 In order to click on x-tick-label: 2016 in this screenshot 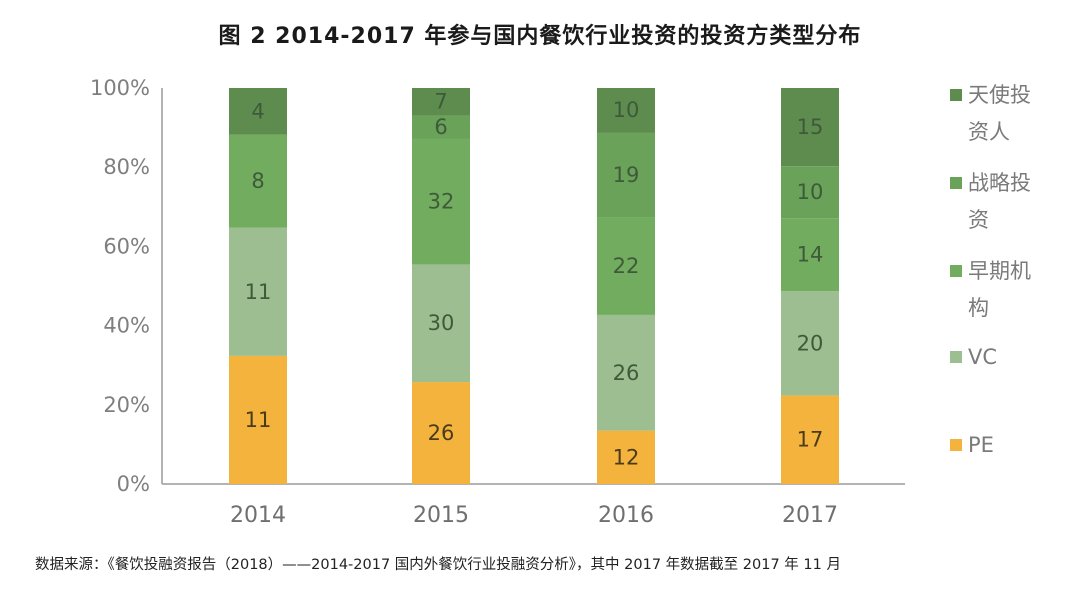, I will do `click(626, 515)`.